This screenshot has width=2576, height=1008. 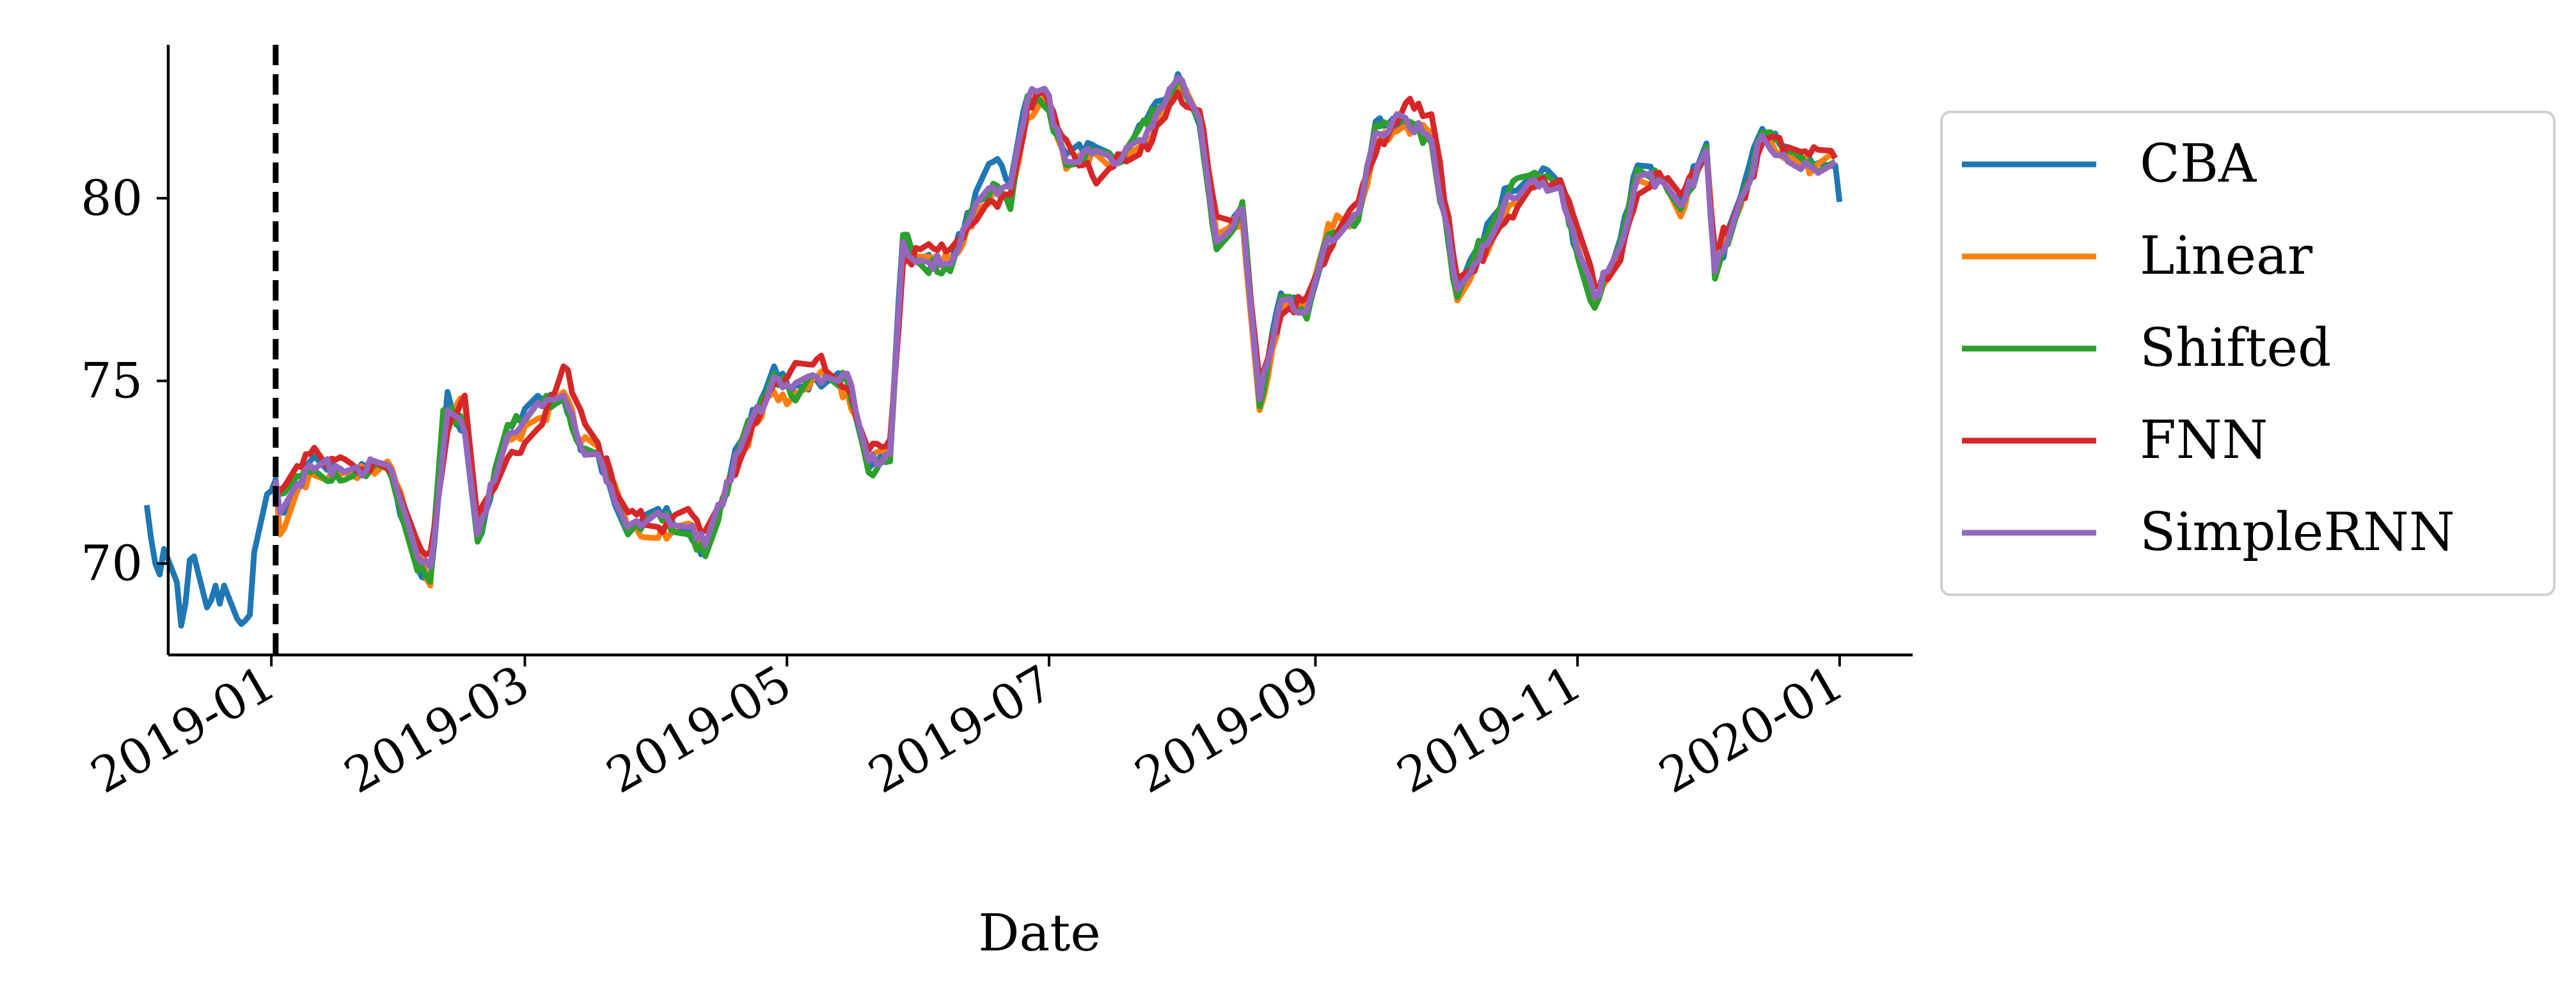 What do you see at coordinates (2297, 532) in the screenshot?
I see `legend-label-simplernn: SimpleRNN` at bounding box center [2297, 532].